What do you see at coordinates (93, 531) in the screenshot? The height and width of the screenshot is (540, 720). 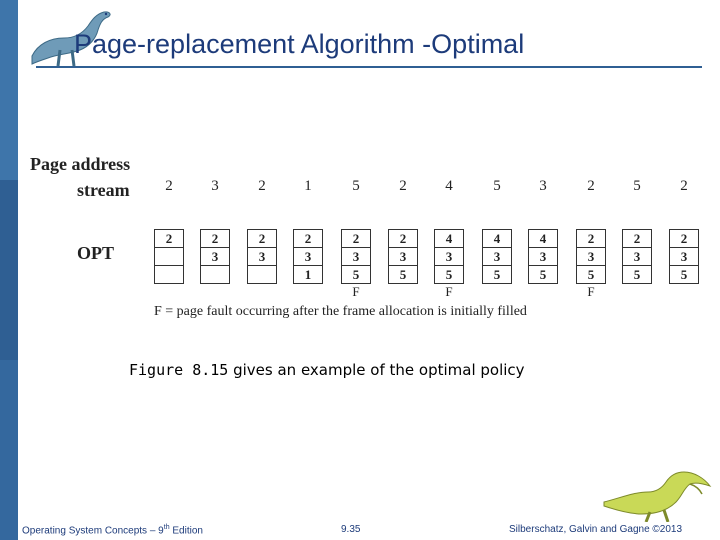 I see `footer-book-prefix: Operating System Concepts – 9` at bounding box center [93, 531].